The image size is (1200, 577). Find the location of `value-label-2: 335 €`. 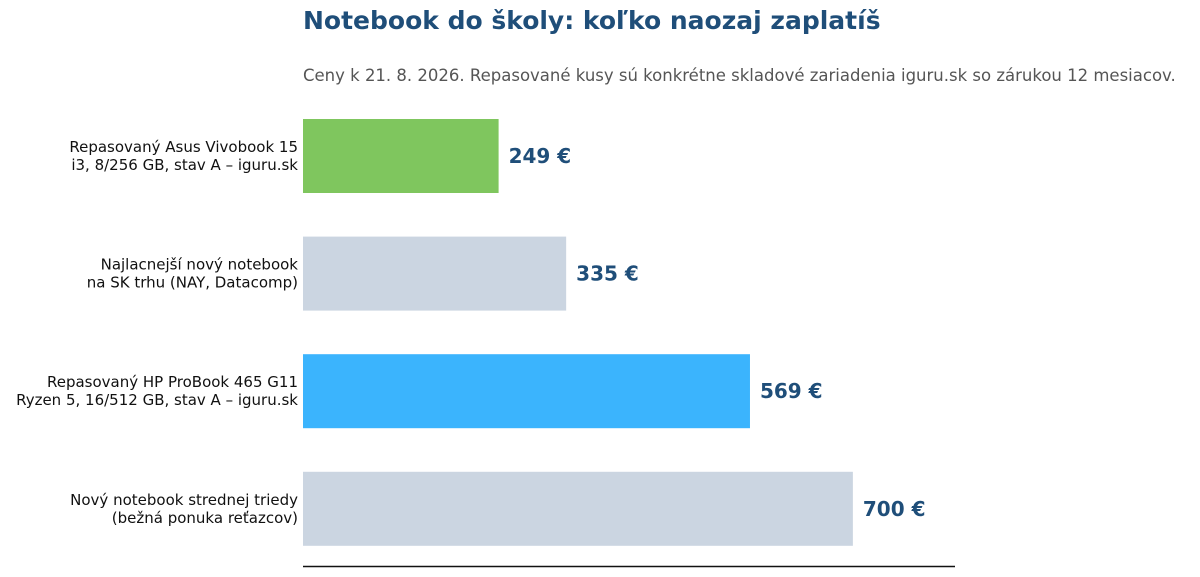

value-label-2: 335 € is located at coordinates (607, 274).